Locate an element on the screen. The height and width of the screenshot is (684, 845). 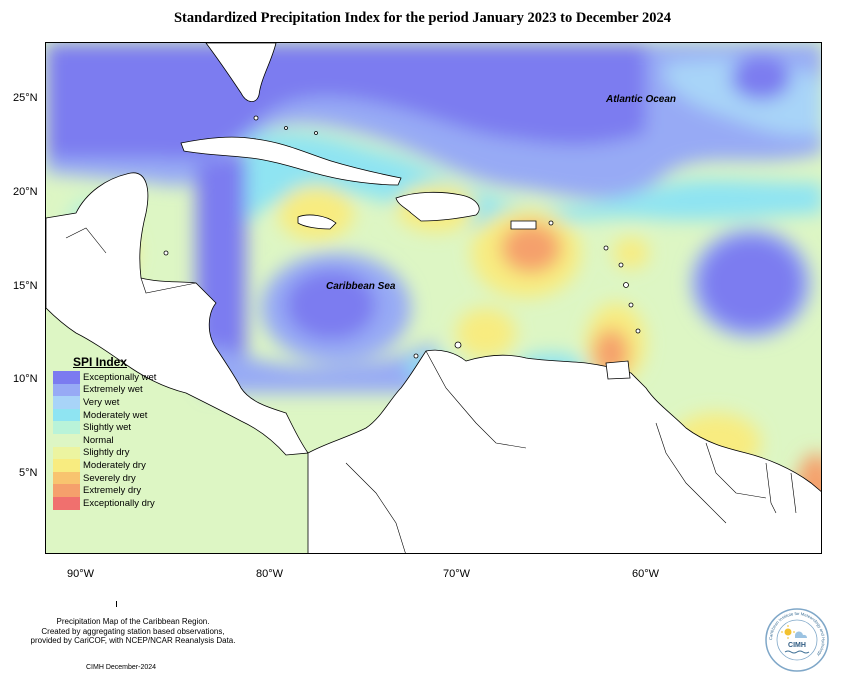
legend-item: Extremely wet is located at coordinates (128, 390).